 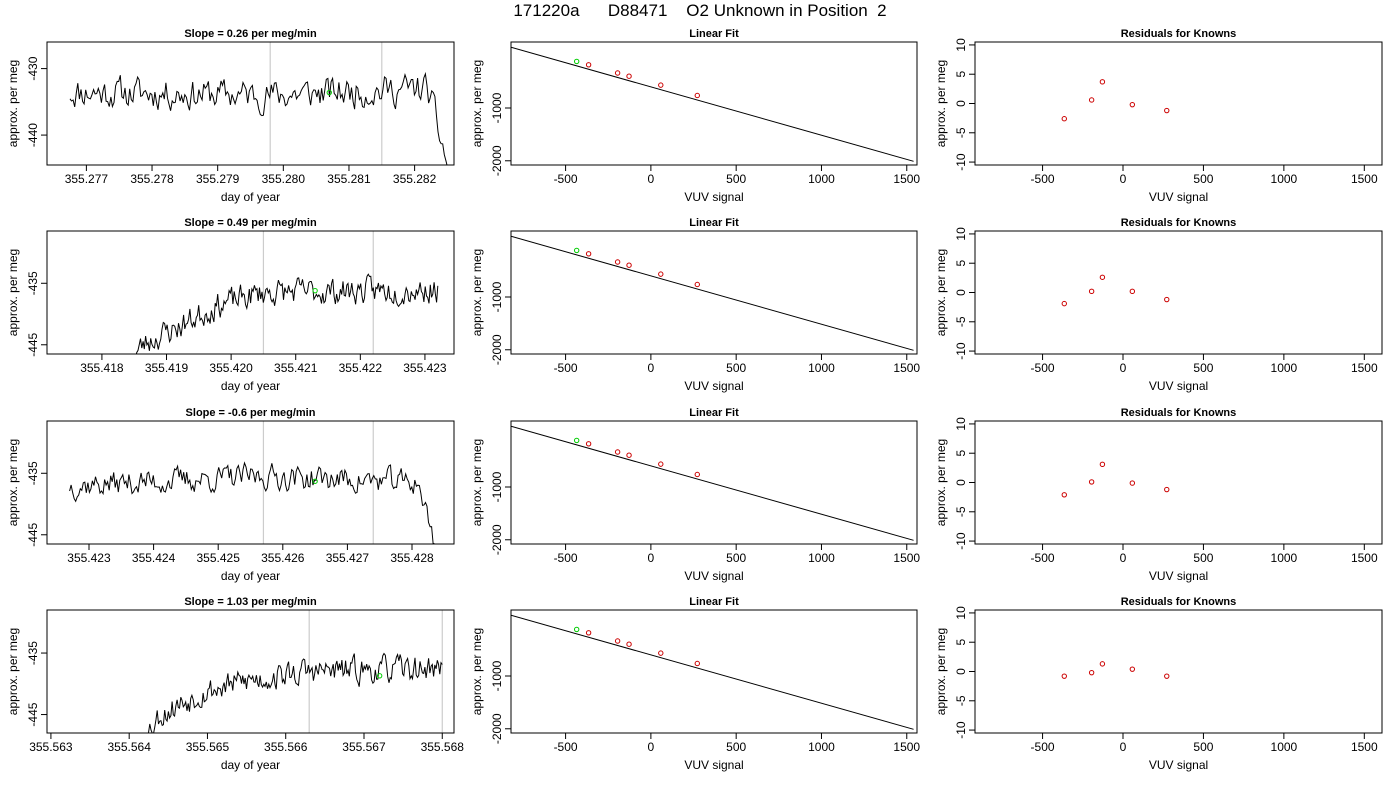 What do you see at coordinates (87, 179) in the screenshot?
I see `x-tick-label: 355.277` at bounding box center [87, 179].